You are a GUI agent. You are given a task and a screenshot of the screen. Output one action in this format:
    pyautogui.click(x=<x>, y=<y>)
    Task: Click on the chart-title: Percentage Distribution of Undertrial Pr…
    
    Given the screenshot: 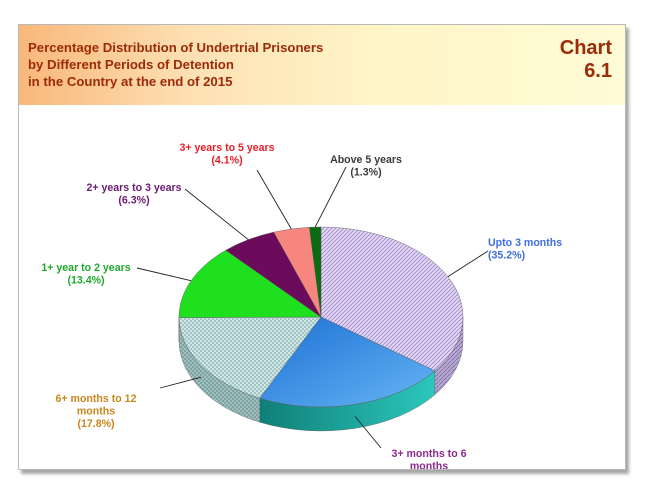 What is the action you would take?
    pyautogui.click(x=176, y=64)
    